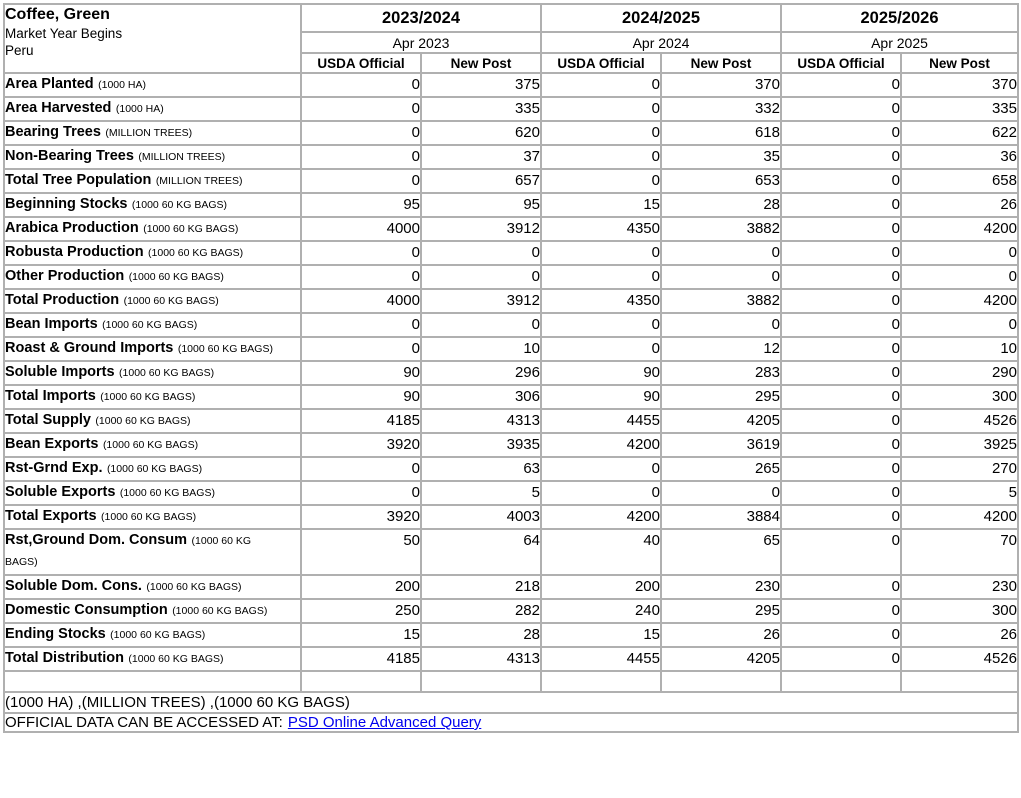  I want to click on value-cell: 3925, so click(959, 445).